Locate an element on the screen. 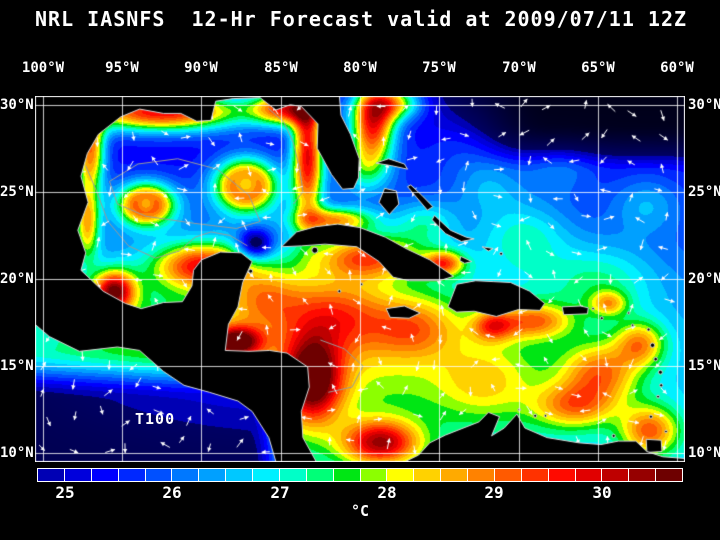  lon-tick-label: 95°W is located at coordinates (122, 68).